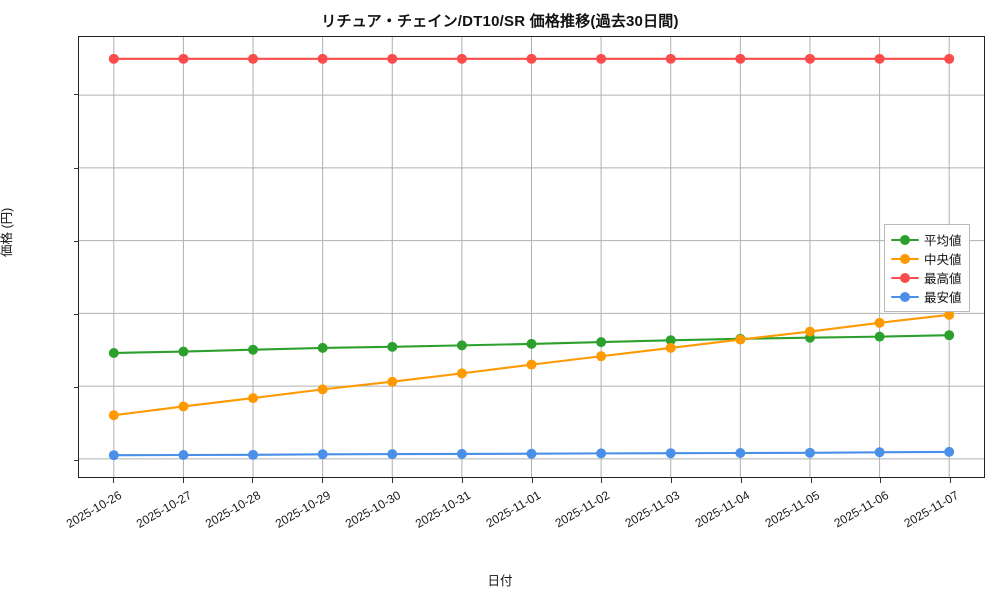 This screenshot has height=600, width=1000. I want to click on legend-item: 平均値, so click(926, 239).